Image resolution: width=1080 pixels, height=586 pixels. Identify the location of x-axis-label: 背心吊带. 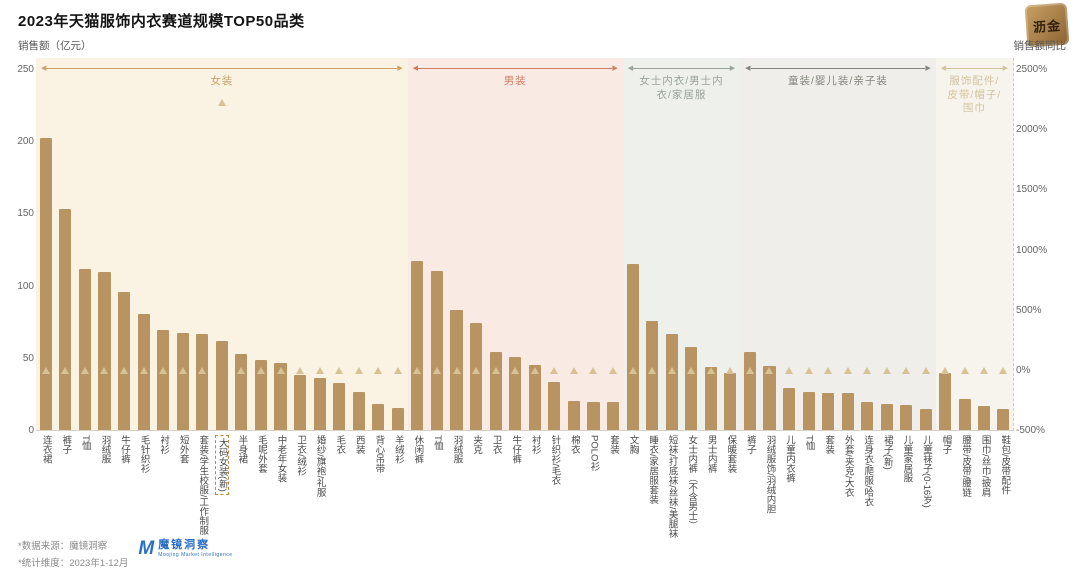
(379, 454).